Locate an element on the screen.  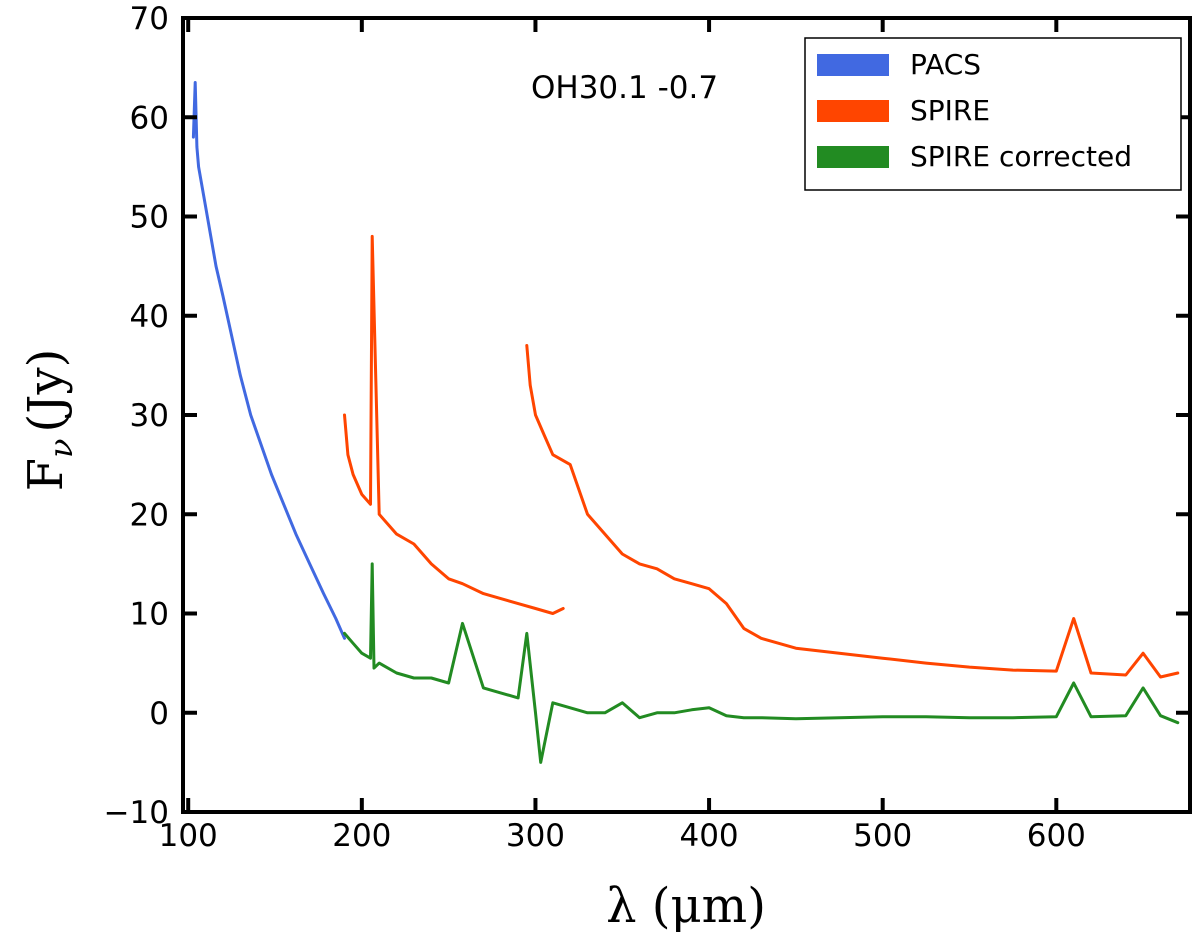
x-tick-label: 400 is located at coordinates (708, 836).